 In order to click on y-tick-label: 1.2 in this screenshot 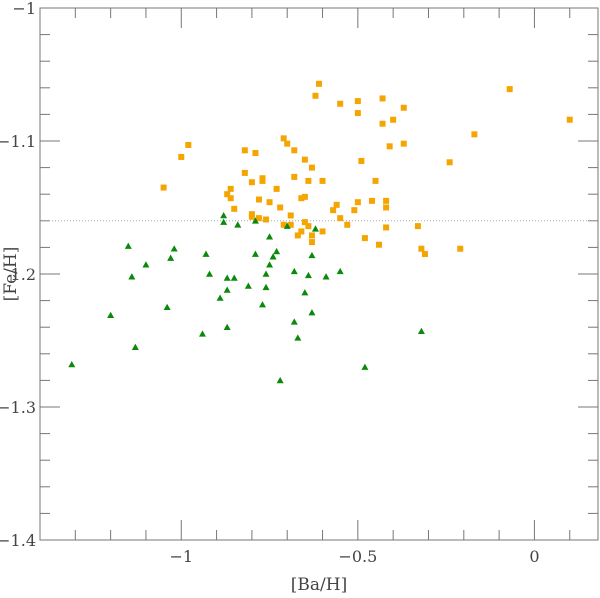, I will do `click(23, 274)`.